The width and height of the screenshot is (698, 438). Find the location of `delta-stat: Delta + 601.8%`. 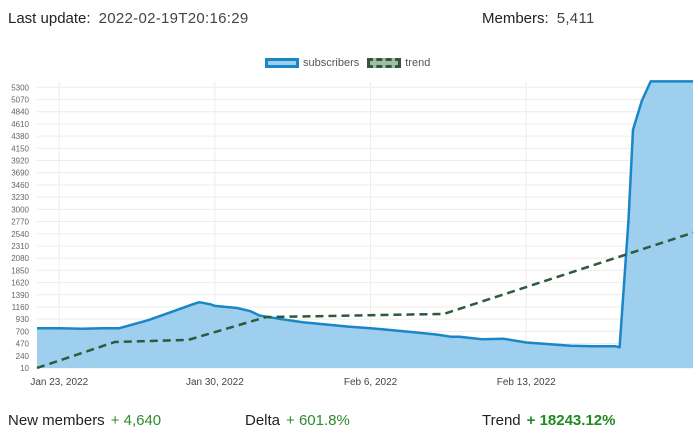

delta-stat: Delta + 601.8% is located at coordinates (297, 420).